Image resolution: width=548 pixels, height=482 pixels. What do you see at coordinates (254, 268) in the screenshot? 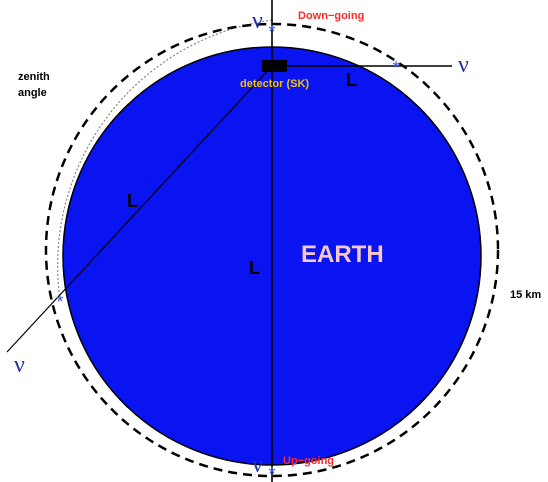
I see `path-length-vertical: L` at bounding box center [254, 268].